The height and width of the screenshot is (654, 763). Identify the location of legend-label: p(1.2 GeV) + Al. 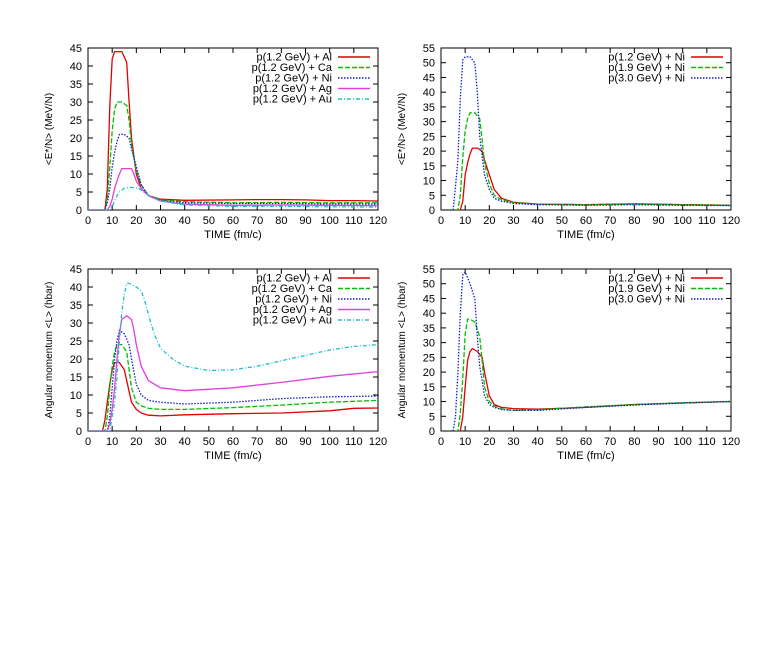
(294, 58).